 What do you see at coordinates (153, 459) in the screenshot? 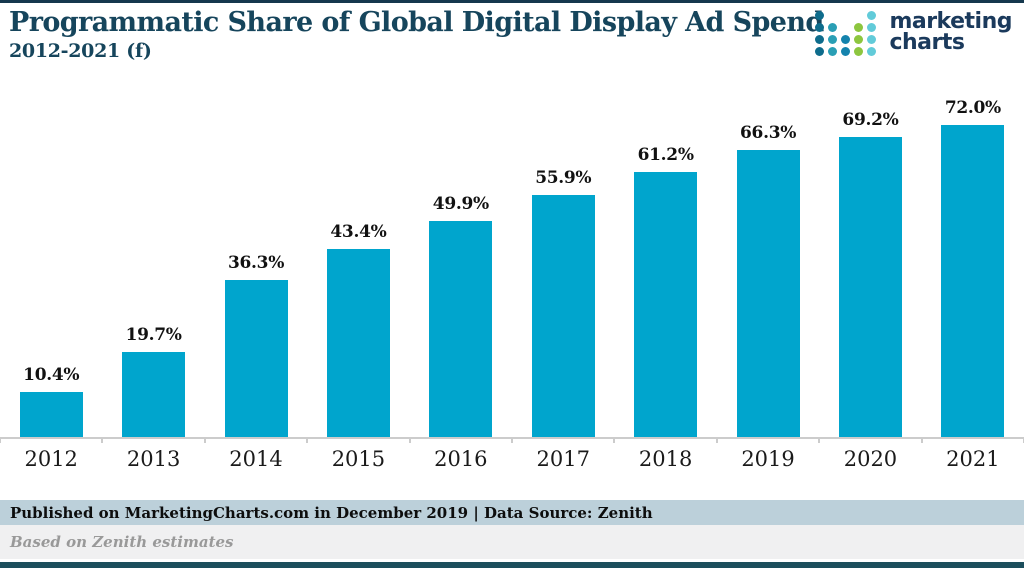
I see `x-axis-label-2013: 2013` at bounding box center [153, 459].